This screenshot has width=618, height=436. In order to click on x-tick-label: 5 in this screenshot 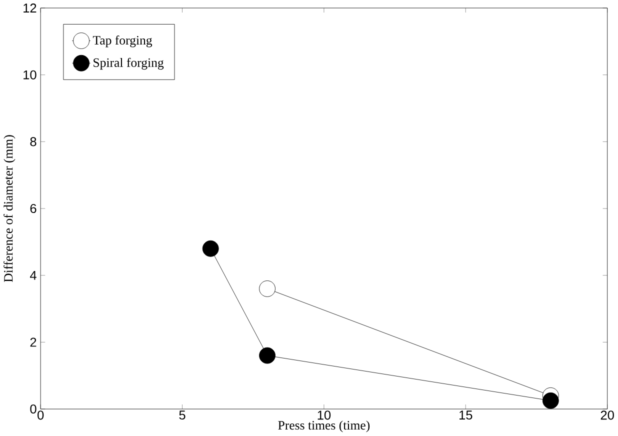, I will do `click(182, 415)`.